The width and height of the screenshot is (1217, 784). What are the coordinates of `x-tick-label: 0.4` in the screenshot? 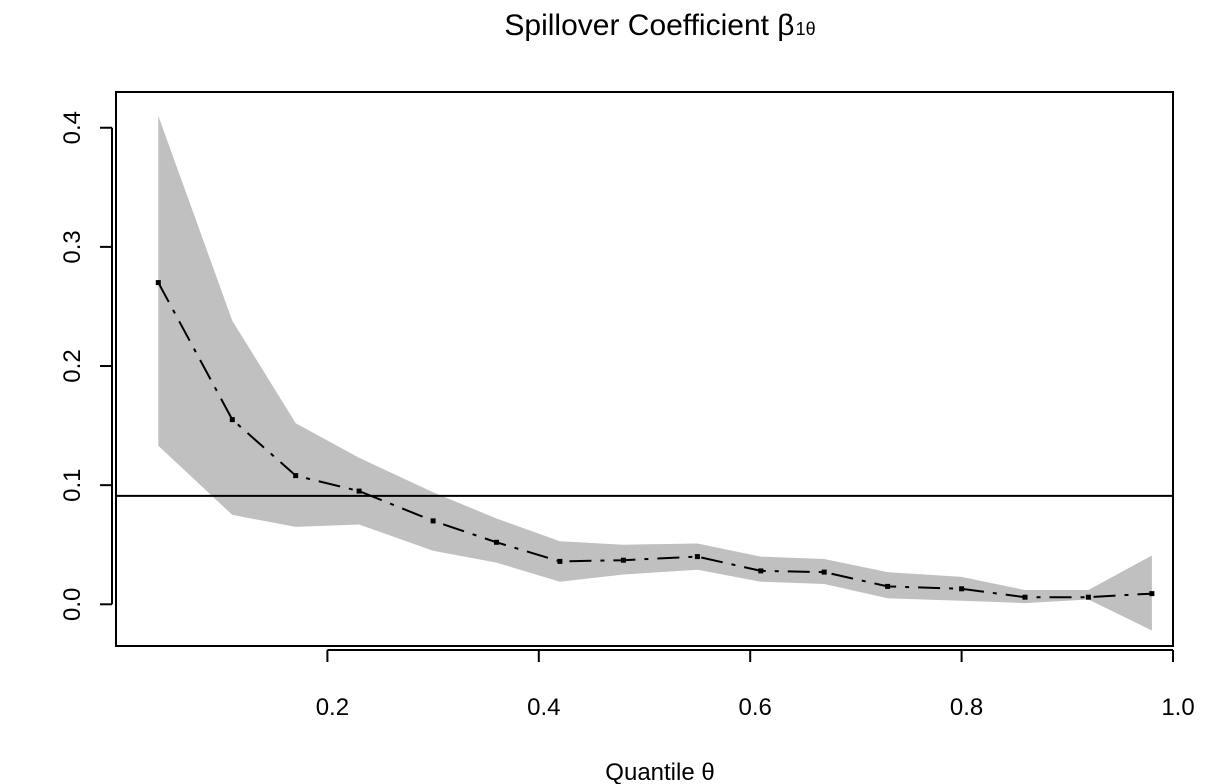 It's located at (543, 707).